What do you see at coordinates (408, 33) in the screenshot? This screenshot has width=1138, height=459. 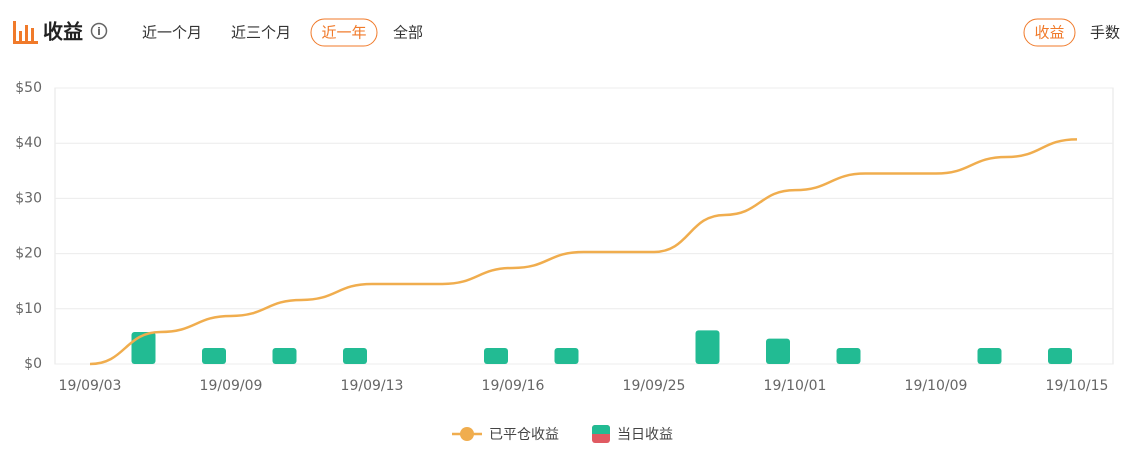 I see `tab: 全部` at bounding box center [408, 33].